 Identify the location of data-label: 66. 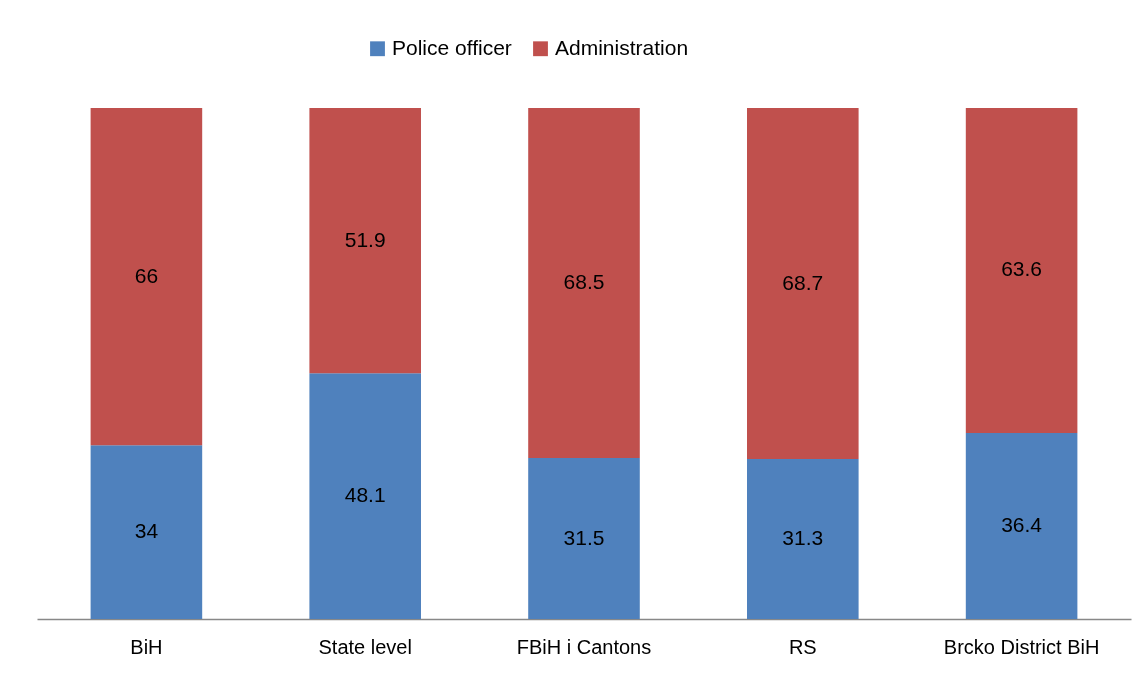
(146, 275).